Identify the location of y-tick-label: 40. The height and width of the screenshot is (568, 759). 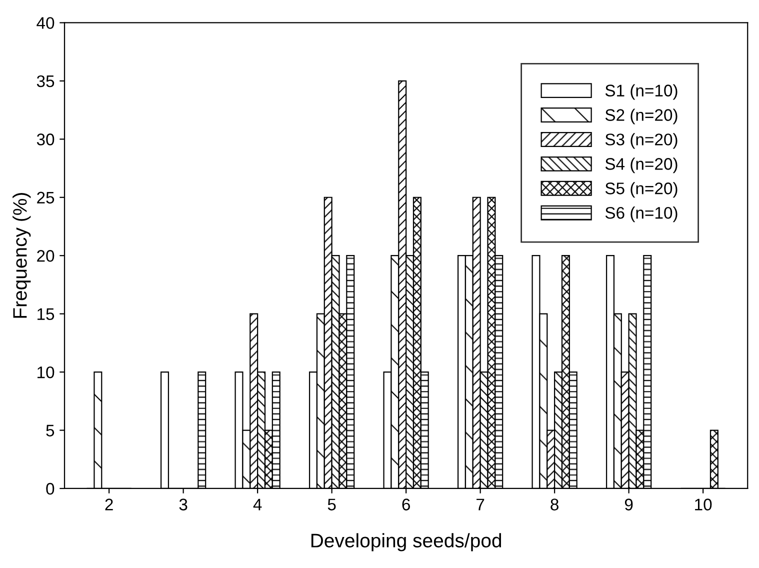
(45, 23).